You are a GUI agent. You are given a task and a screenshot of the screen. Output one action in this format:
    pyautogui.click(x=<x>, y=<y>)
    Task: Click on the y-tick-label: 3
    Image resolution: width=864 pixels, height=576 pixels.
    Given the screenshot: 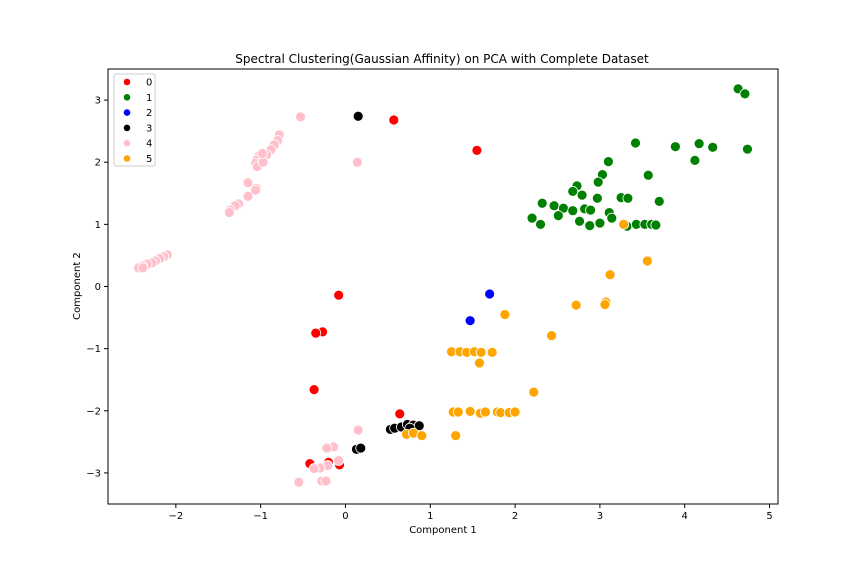 What is the action you would take?
    pyautogui.click(x=98, y=101)
    